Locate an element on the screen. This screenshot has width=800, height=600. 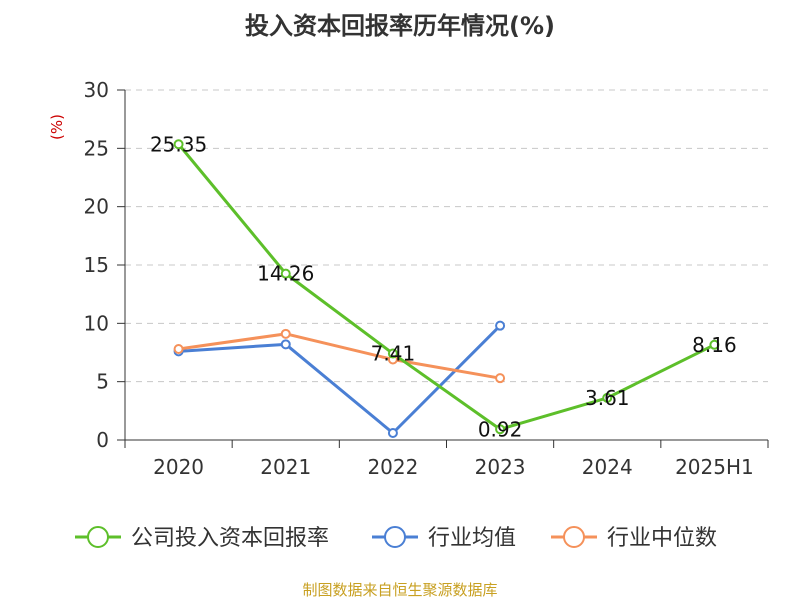
data-label-2025H1: 8.16 is located at coordinates (714, 345).